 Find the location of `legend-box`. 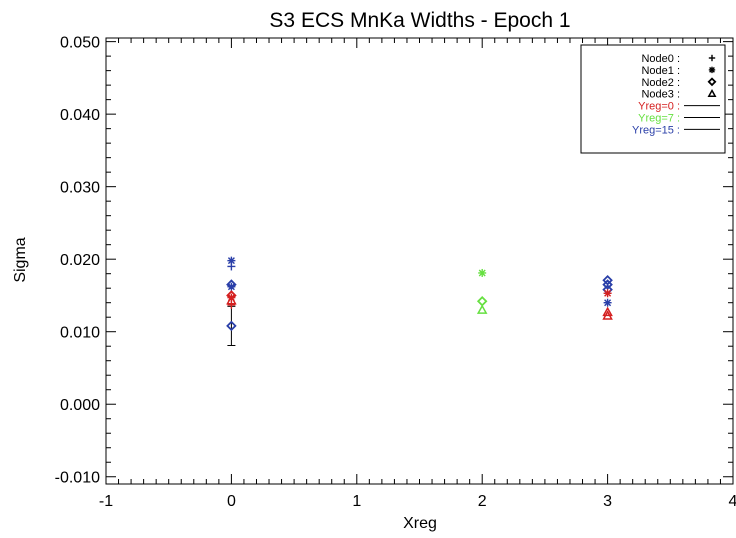

legend-box is located at coordinates (653, 99).